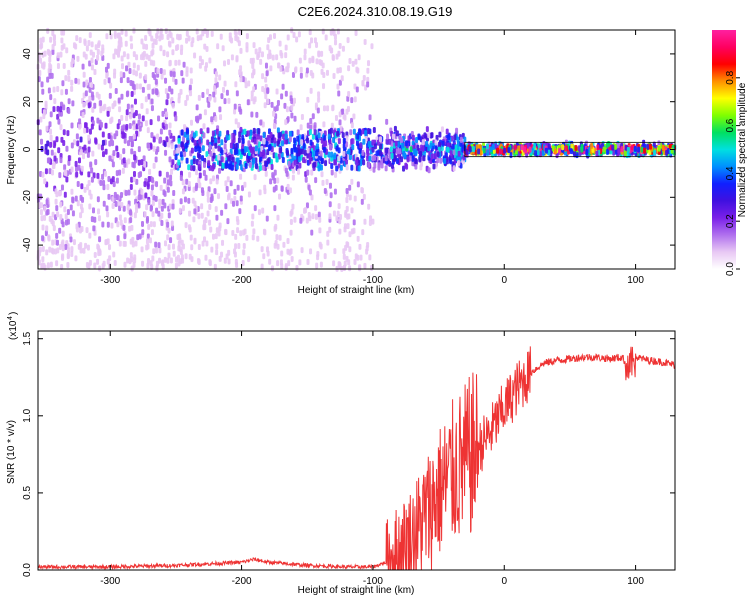 Image resolution: width=750 pixels, height=600 pixels. I want to click on spectrogram-y-tick-label: 0, so click(27, 149).